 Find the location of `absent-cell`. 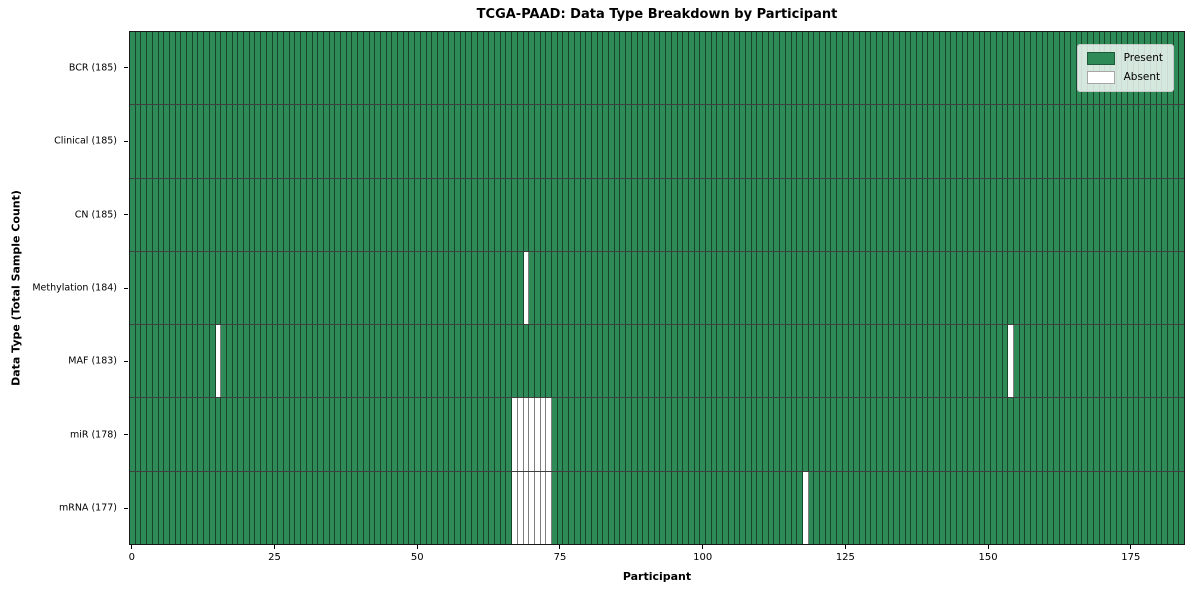

absent-cell is located at coordinates (526, 288).